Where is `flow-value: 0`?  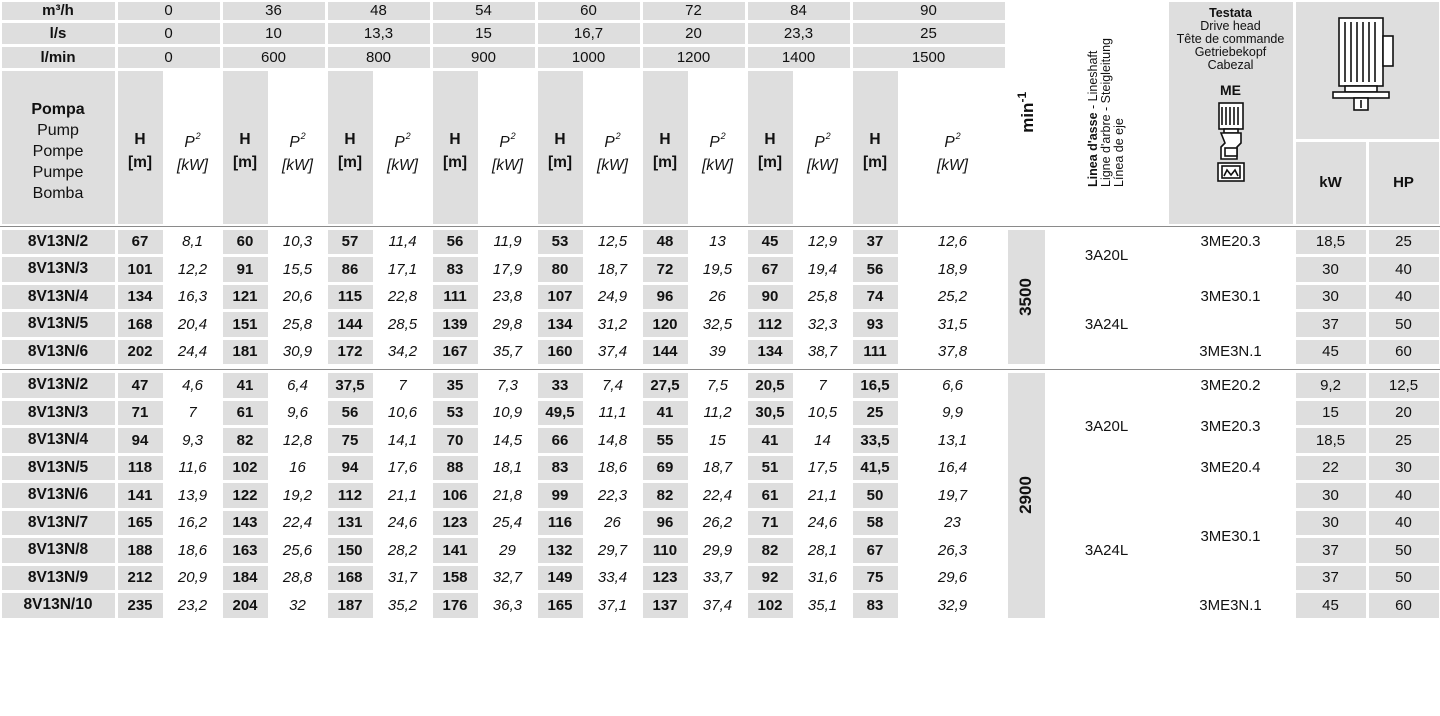 flow-value: 0 is located at coordinates (168, 10).